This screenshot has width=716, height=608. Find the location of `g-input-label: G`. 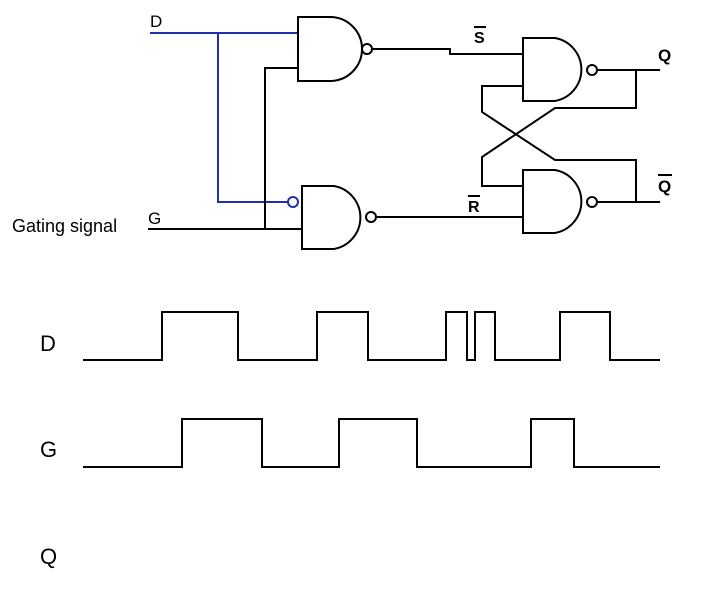

g-input-label: G is located at coordinates (154, 218).